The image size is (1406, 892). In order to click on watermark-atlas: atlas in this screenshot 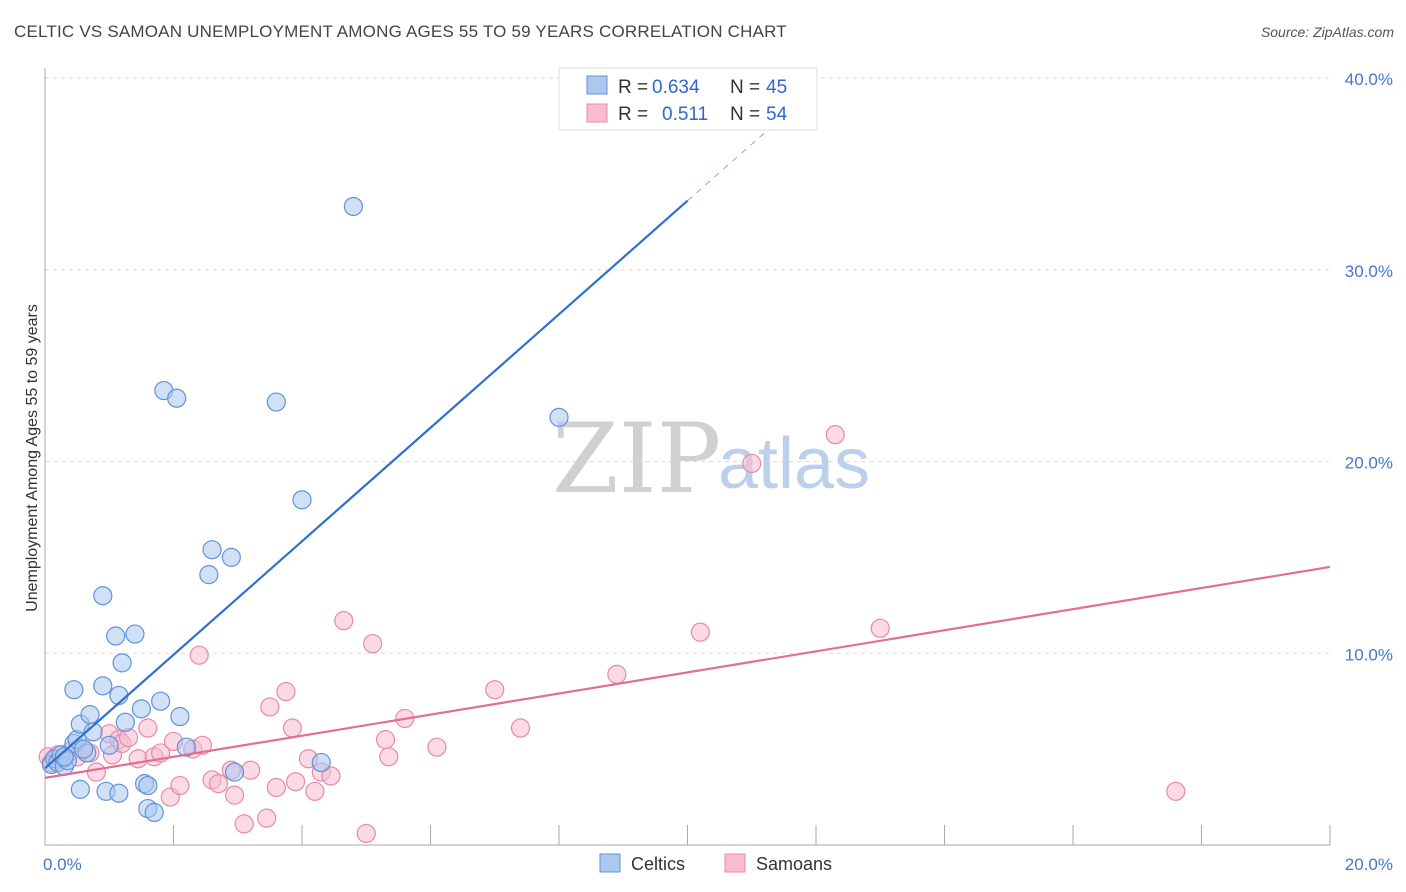, I will do `click(794, 464)`.